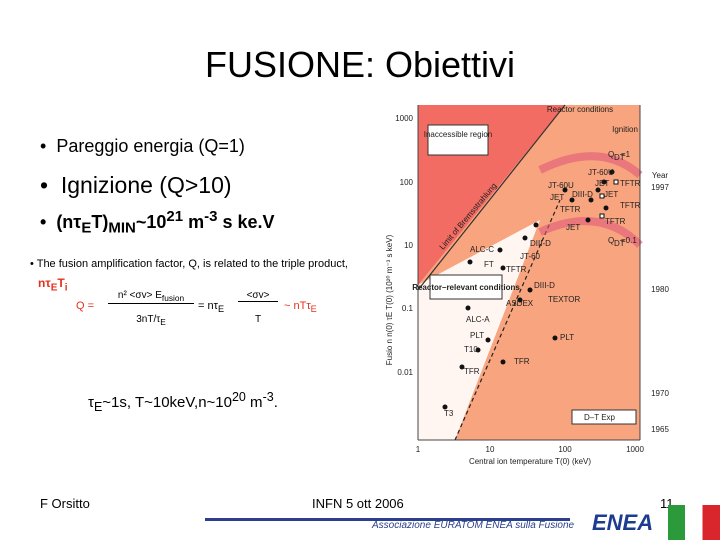 Image resolution: width=720 pixels, height=540 pixels. Describe the element at coordinates (590, 232) in the screenshot. I see `q-band` at that location.